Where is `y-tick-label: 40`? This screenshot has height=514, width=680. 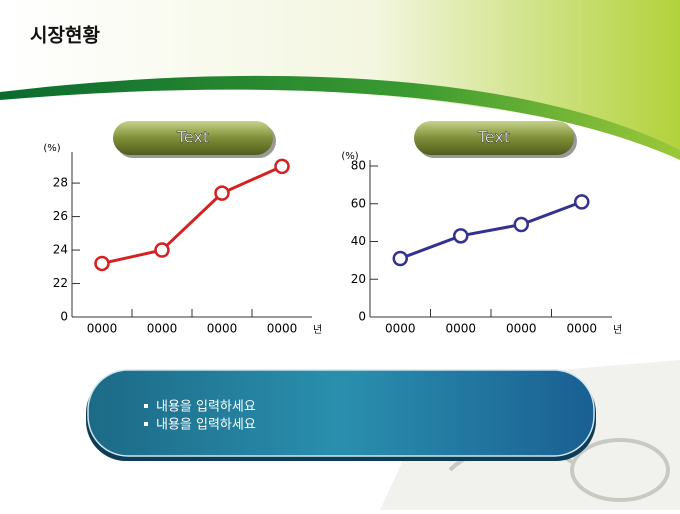 y-tick-label: 40 is located at coordinates (358, 241).